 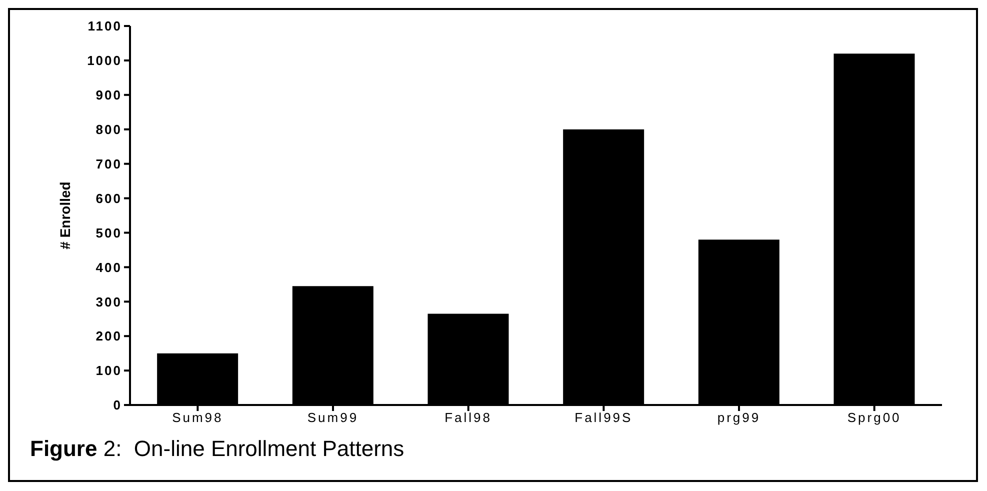 What do you see at coordinates (109, 198) in the screenshot?
I see `y-tick-label: 600` at bounding box center [109, 198].